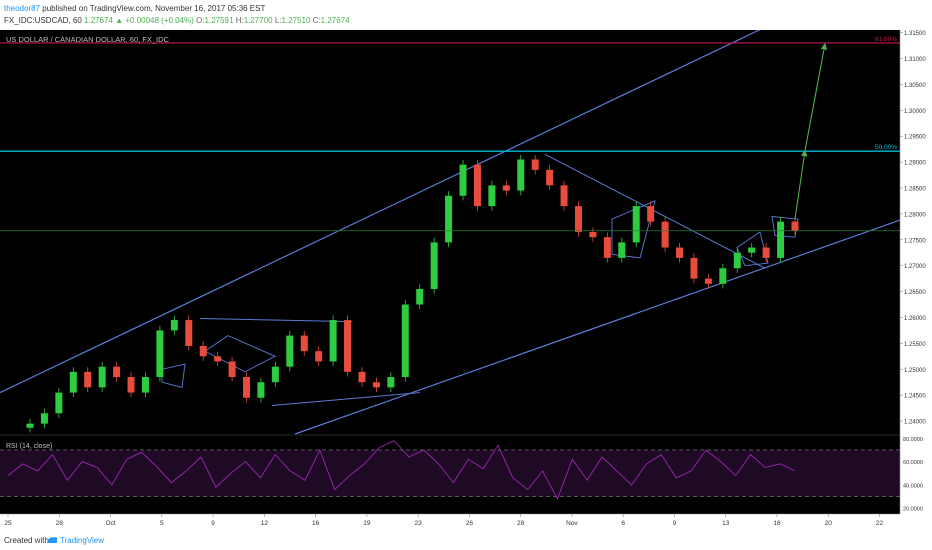  What do you see at coordinates (159, 20) in the screenshot?
I see `price-change: +0.00048 (+0.04%)` at bounding box center [159, 20].